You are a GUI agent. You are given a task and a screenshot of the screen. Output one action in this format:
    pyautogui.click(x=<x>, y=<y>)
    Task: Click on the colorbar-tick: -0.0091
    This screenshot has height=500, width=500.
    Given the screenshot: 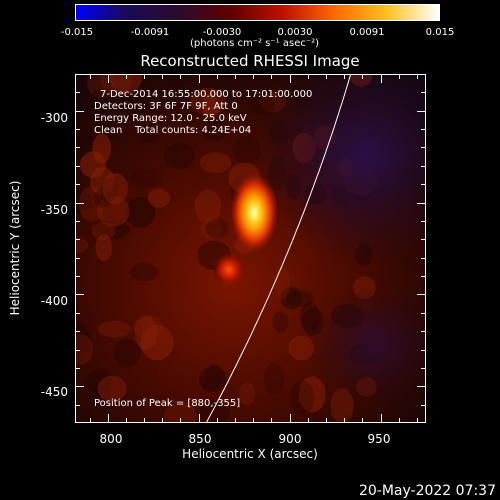 What is the action you would take?
    pyautogui.click(x=150, y=32)
    